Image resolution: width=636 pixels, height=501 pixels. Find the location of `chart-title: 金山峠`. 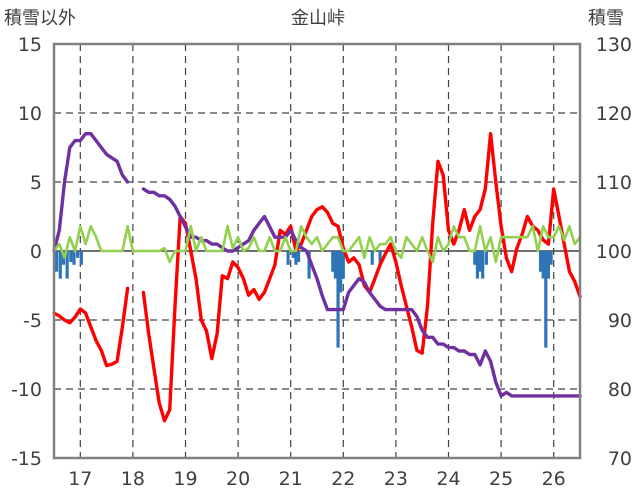

chart-title: 金山峠 is located at coordinates (318, 18).